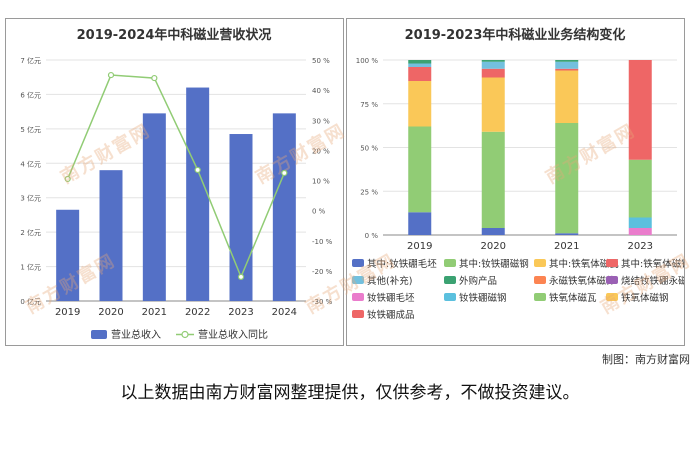  What do you see at coordinates (322, 242) in the screenshot?
I see `y-right-tick-label: -10 %` at bounding box center [322, 242].